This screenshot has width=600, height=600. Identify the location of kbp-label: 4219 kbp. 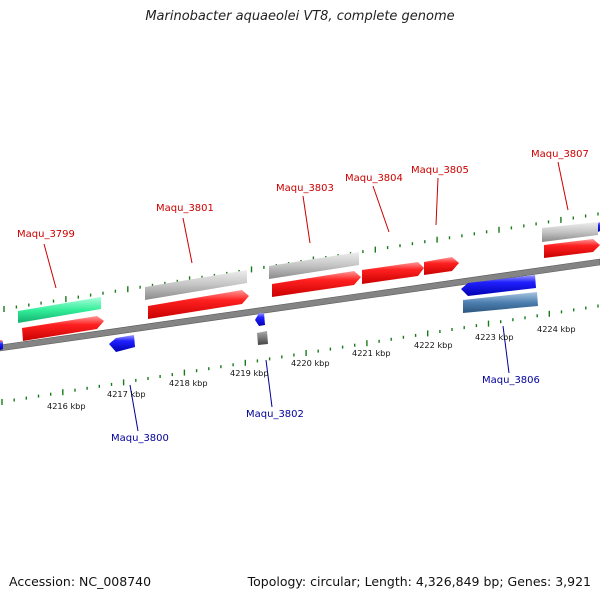
(249, 373).